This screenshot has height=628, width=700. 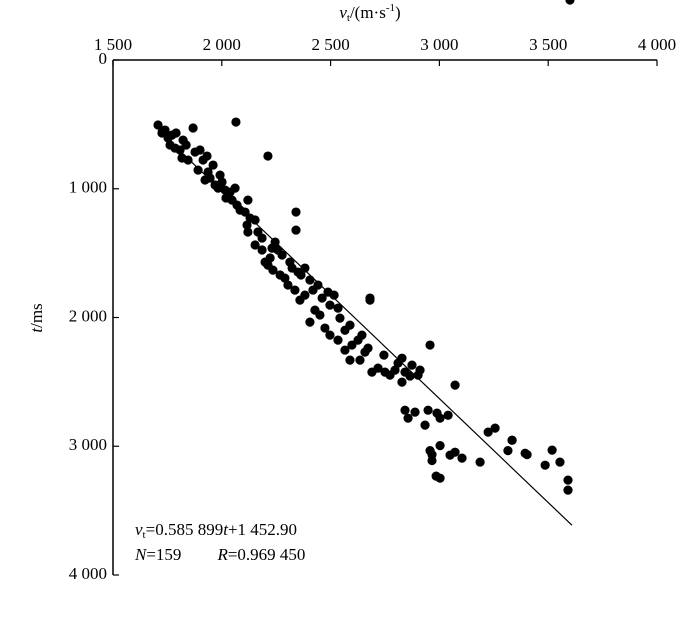 I want to click on annotation-part: =0.969 450, so click(x=267, y=554).